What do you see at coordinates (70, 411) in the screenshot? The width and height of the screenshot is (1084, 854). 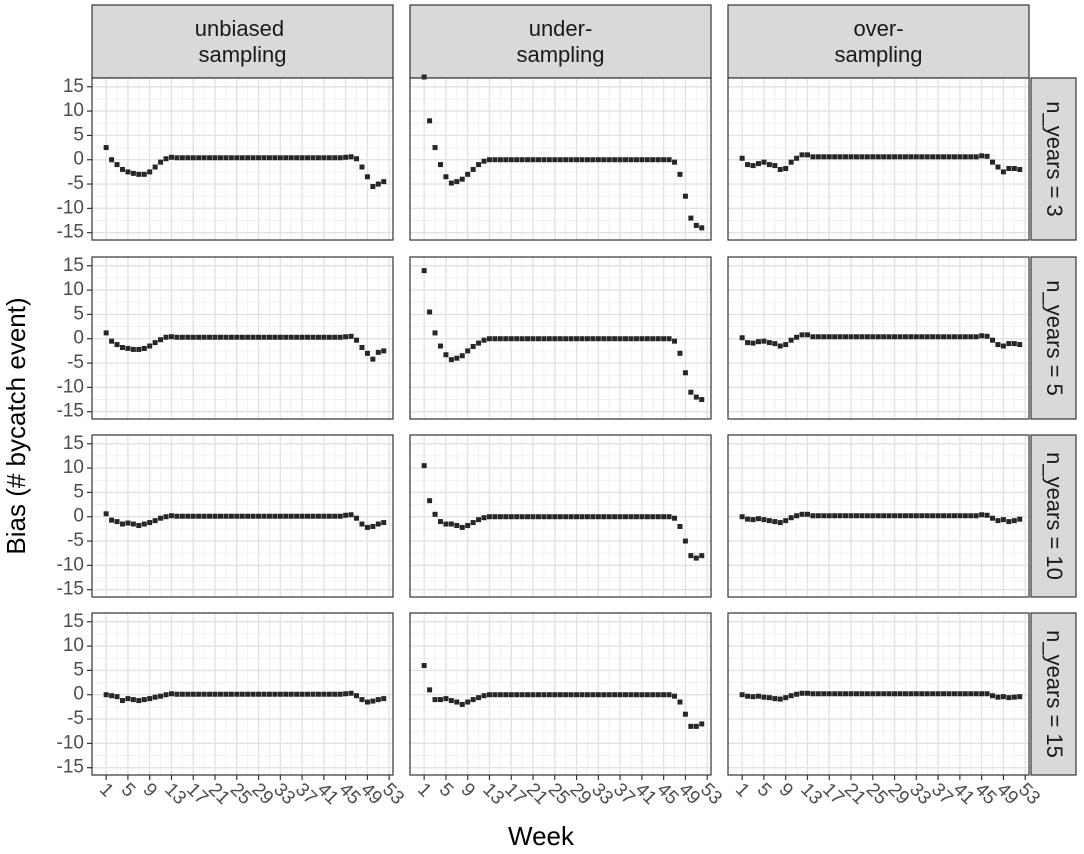 I see `y-tick-label: -15` at bounding box center [70, 411].